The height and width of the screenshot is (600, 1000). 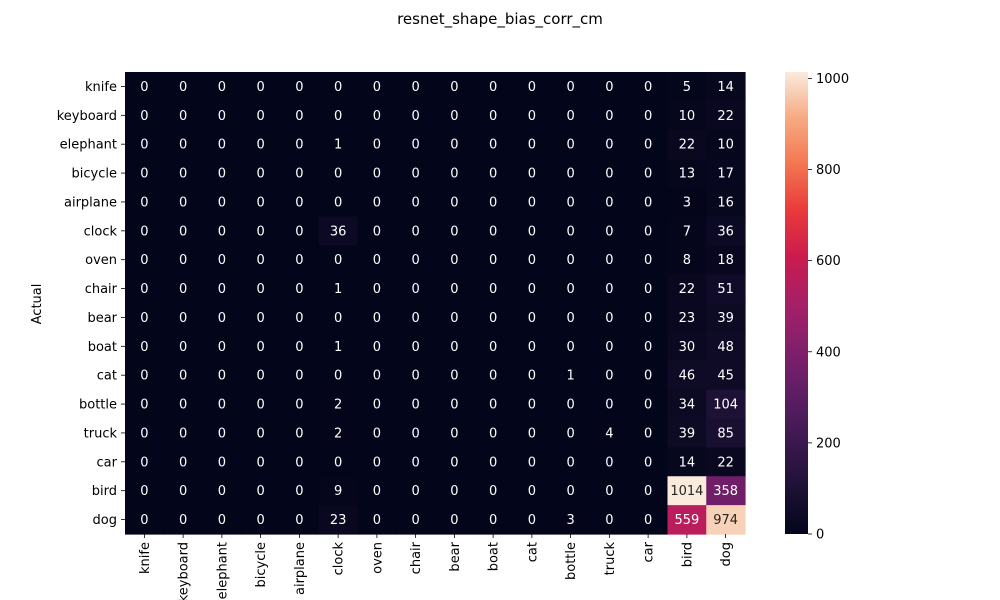 I want to click on cell-value-label: 39, so click(x=725, y=318).